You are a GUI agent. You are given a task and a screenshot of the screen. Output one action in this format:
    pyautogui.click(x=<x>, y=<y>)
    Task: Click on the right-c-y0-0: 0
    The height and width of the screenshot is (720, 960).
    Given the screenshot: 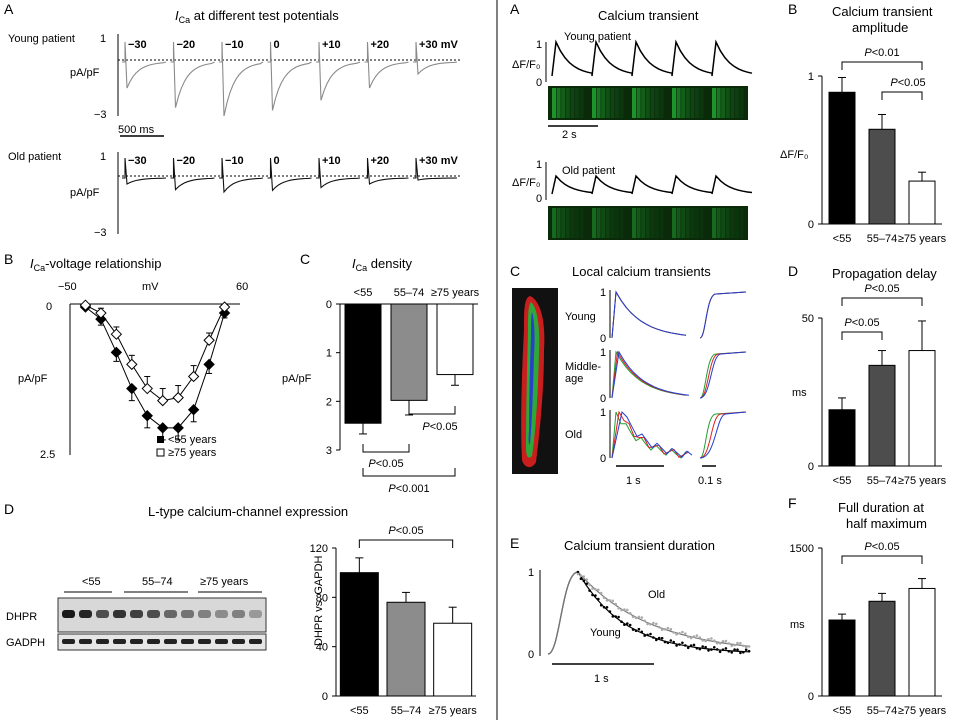 What is the action you would take?
    pyautogui.click(x=603, y=339)
    